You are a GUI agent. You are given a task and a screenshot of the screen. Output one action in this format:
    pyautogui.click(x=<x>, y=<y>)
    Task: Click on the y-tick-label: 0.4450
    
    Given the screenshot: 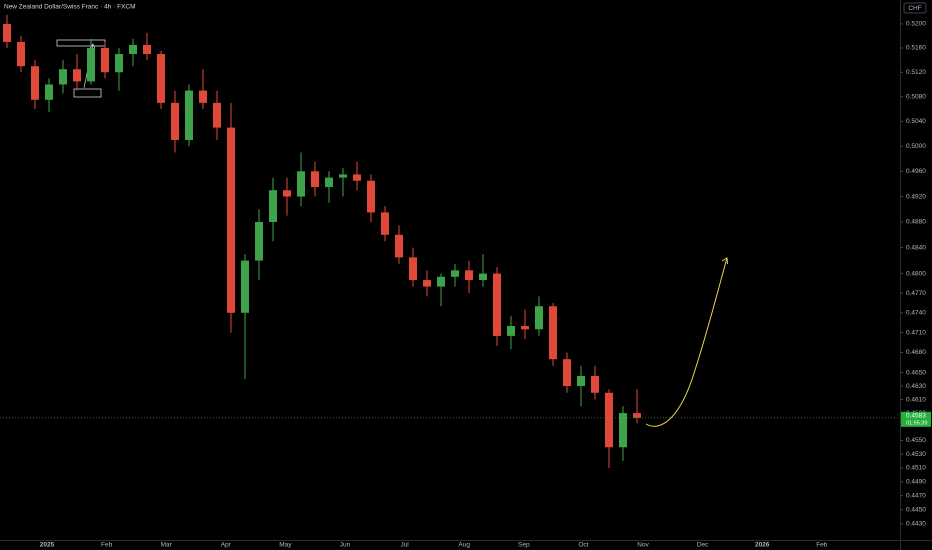 What is the action you would take?
    pyautogui.click(x=916, y=509)
    